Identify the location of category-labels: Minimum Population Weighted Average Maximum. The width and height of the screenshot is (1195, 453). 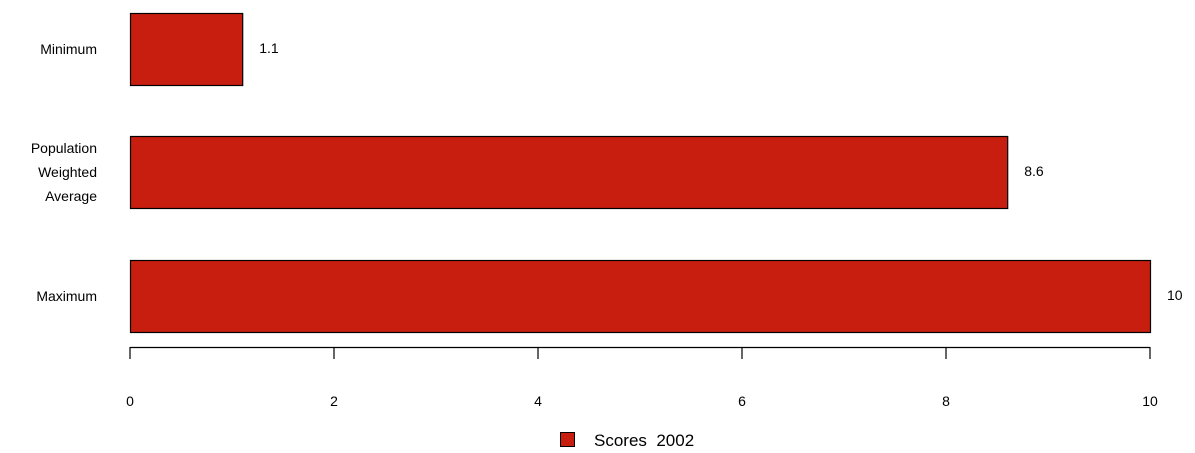
(64, 172).